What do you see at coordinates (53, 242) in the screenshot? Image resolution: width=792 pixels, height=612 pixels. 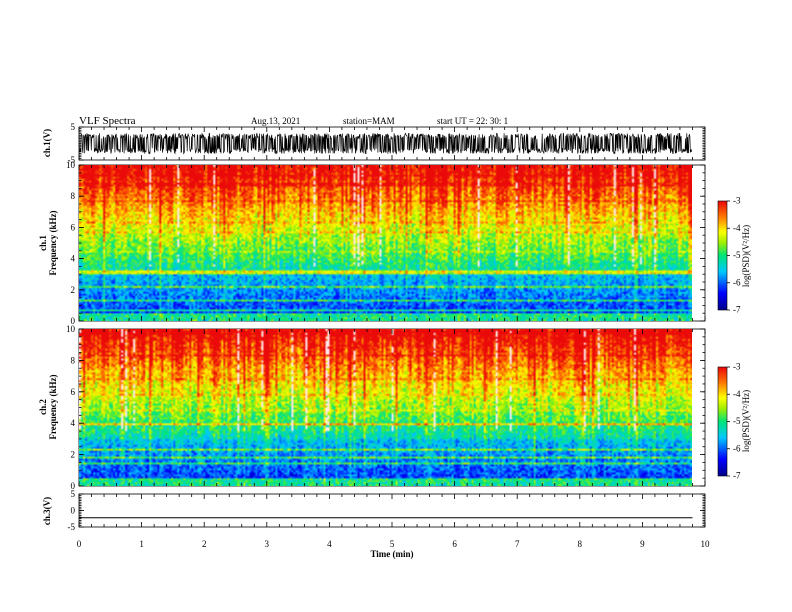 I see `ch1-spec-ylabel2: Frequency (kHz)` at bounding box center [53, 242].